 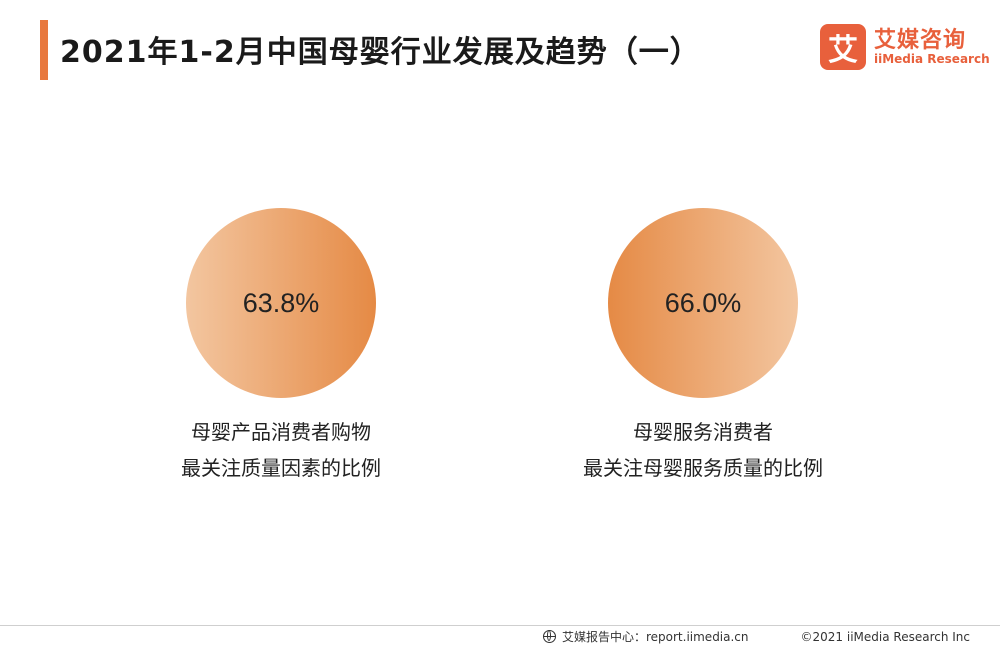 I want to click on stat-product-quality: 63.8% 母婴产品消费者购物 最关注质量因素的比例, so click(x=281, y=347).